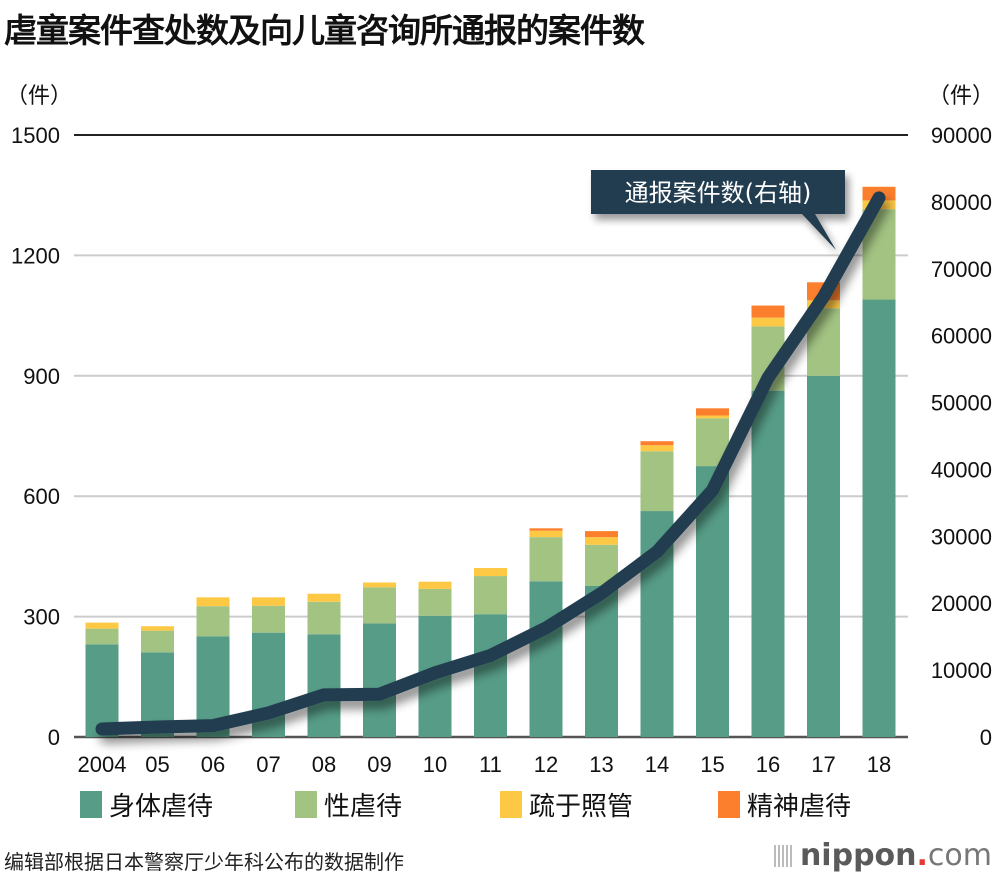 The height and width of the screenshot is (880, 1000). Describe the element at coordinates (961, 603) in the screenshot. I see `right-tick-label: 20000` at that location.